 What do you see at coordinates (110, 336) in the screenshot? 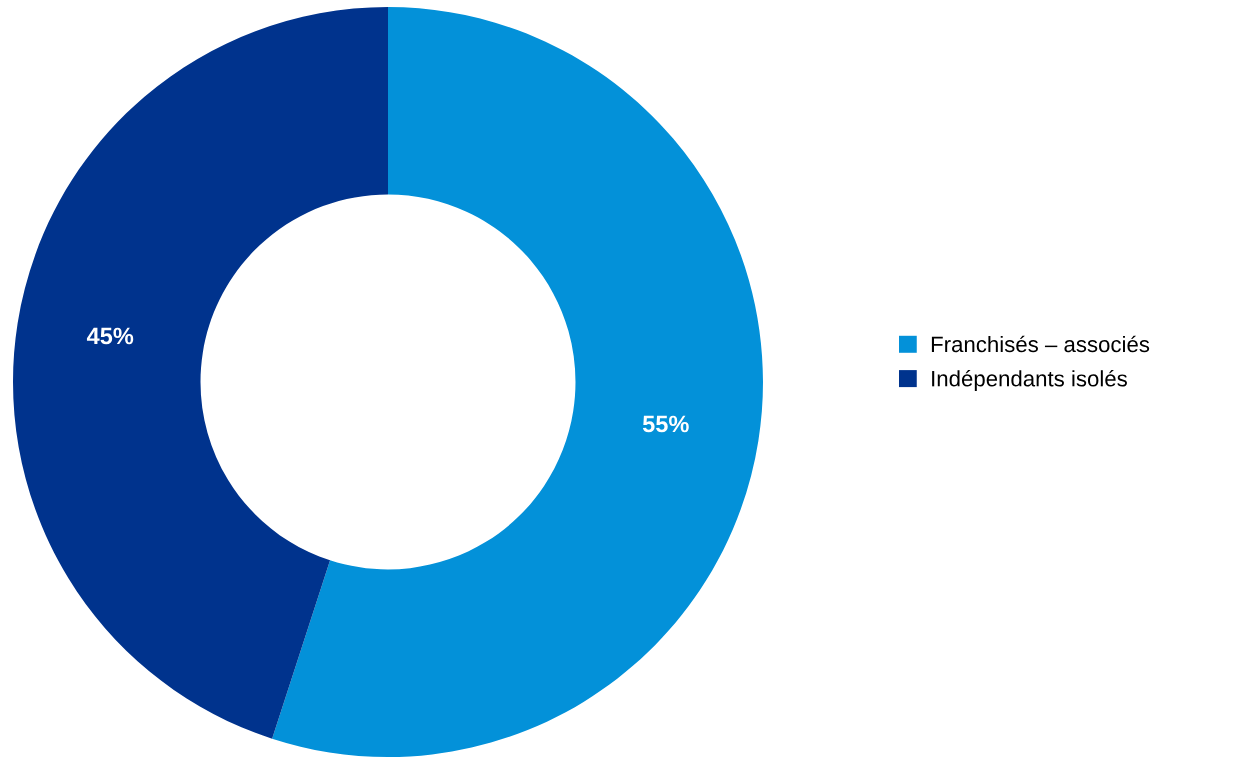
I see `data-label: 45%` at bounding box center [110, 336].